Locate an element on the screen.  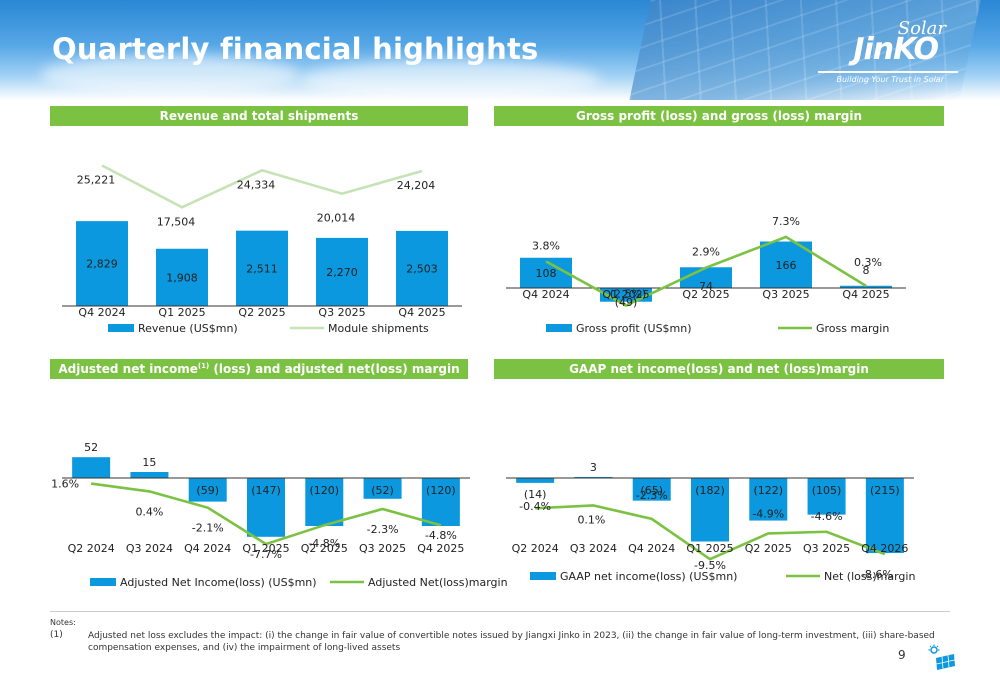
logo-underline is located at coordinates (888, 72).